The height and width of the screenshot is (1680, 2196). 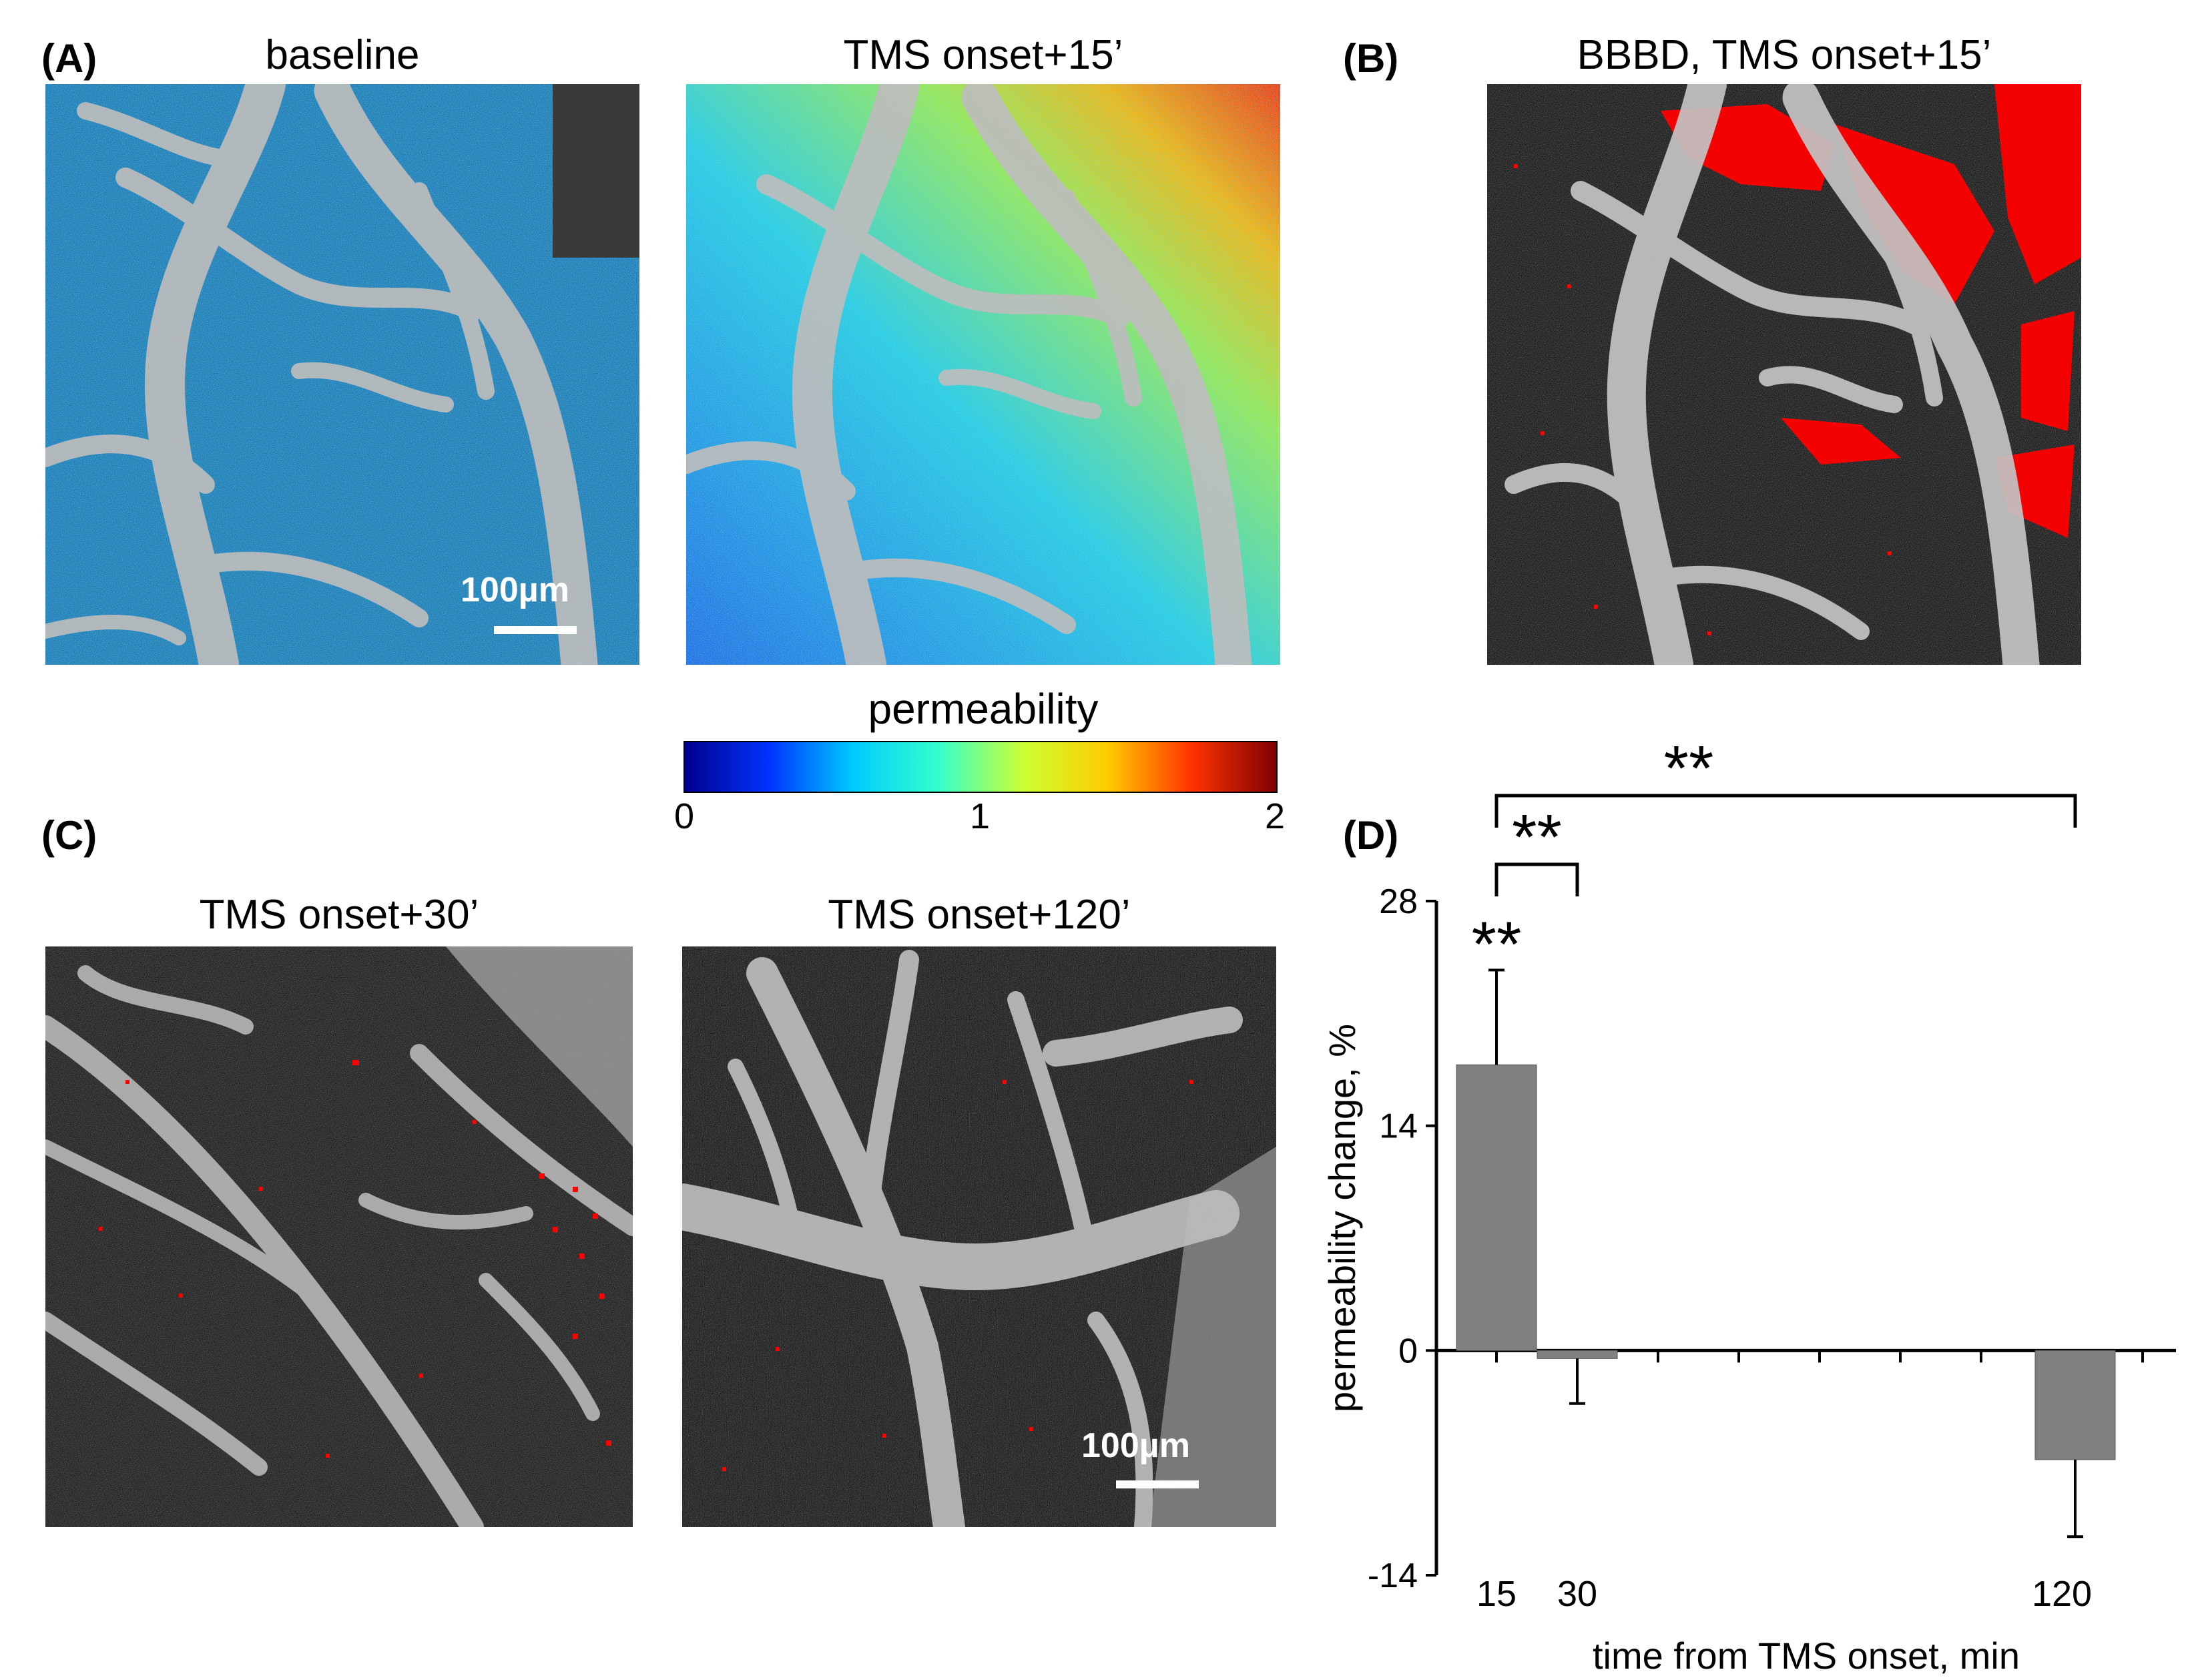 What do you see at coordinates (1497, 944) in the screenshot?
I see `significance-marker: **` at bounding box center [1497, 944].